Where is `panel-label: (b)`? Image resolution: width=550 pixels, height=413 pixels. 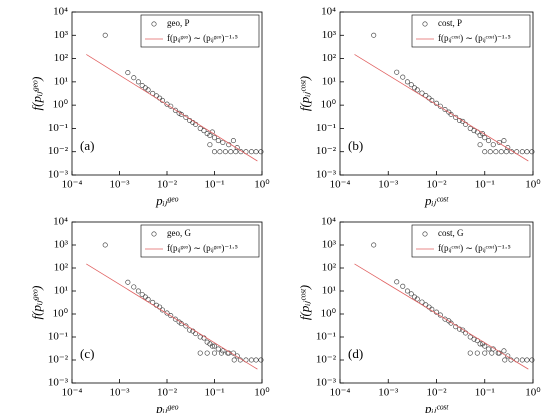 panel-label: (b) is located at coordinates (355, 145).